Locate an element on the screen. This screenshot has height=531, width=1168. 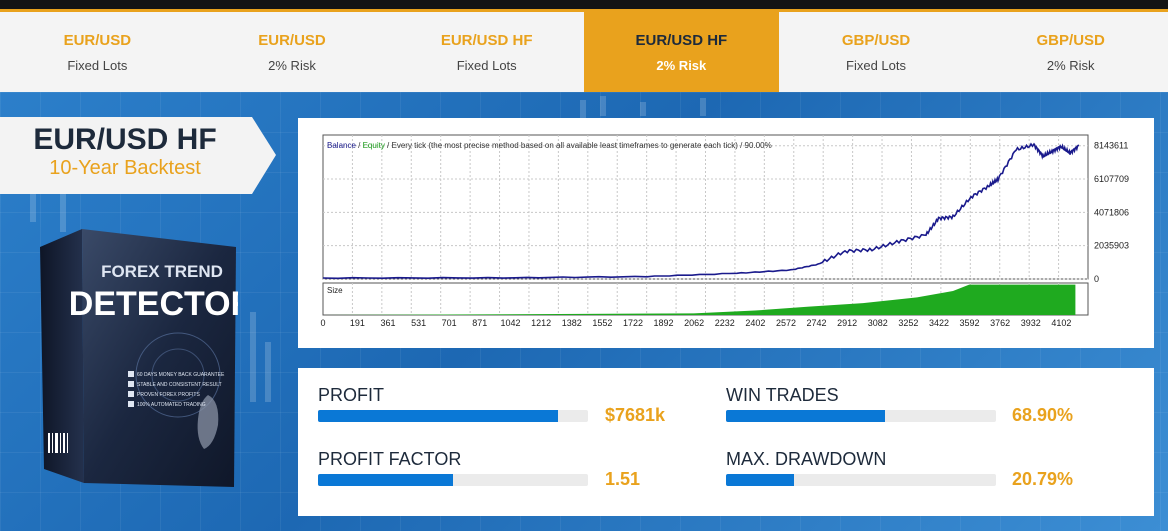
product-box-line1: FOREX TREND is located at coordinates (162, 271).